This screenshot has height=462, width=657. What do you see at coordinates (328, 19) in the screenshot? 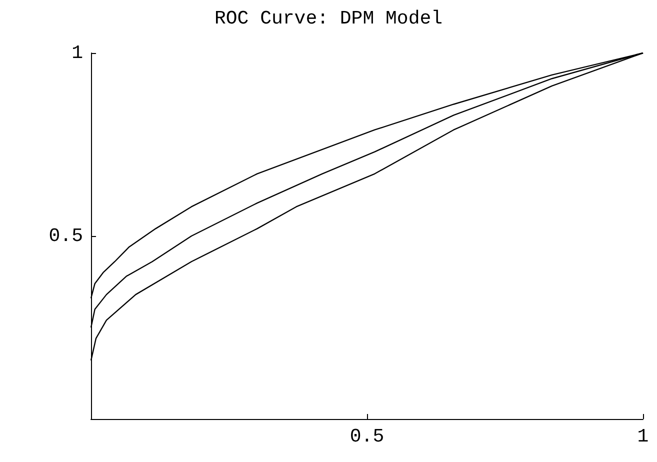
I see `chart-title: ROC Curve: DPM Model` at bounding box center [328, 19].